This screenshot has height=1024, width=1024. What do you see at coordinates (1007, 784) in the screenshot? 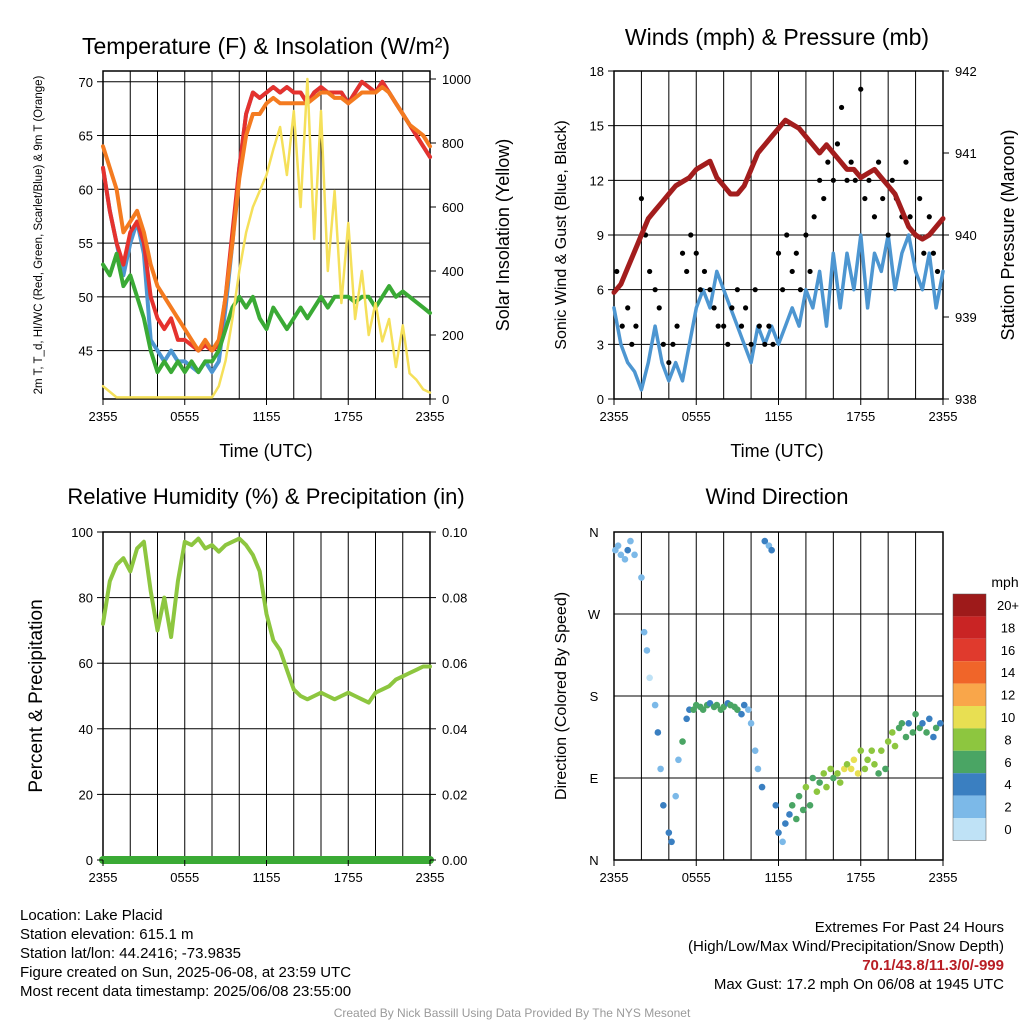
I see `colorbar-label: 4` at bounding box center [1007, 784].